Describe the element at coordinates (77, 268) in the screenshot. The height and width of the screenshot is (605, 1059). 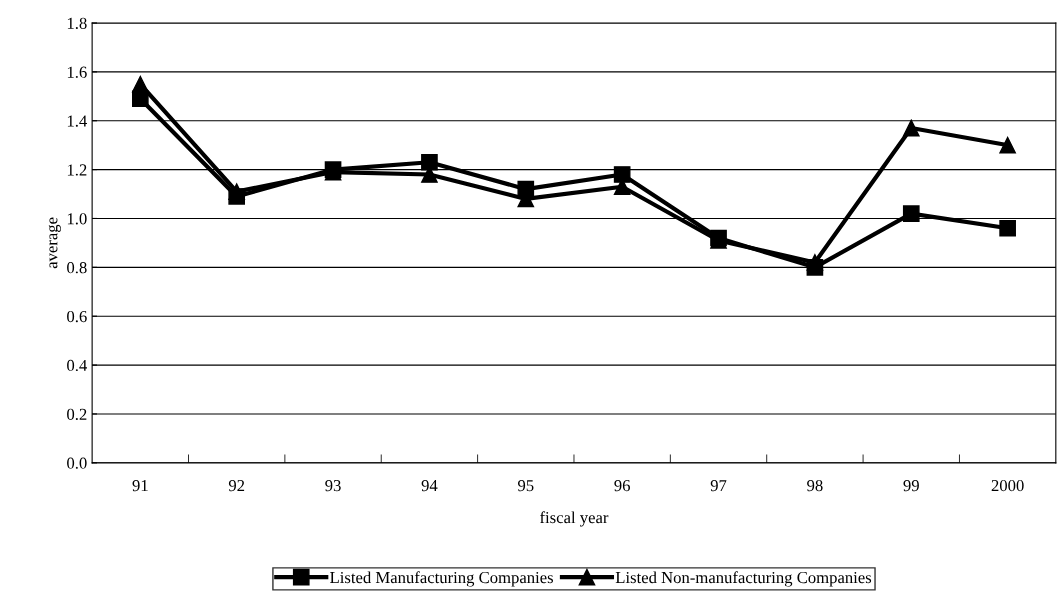
I see `y-tick-label: 0.8` at that location.